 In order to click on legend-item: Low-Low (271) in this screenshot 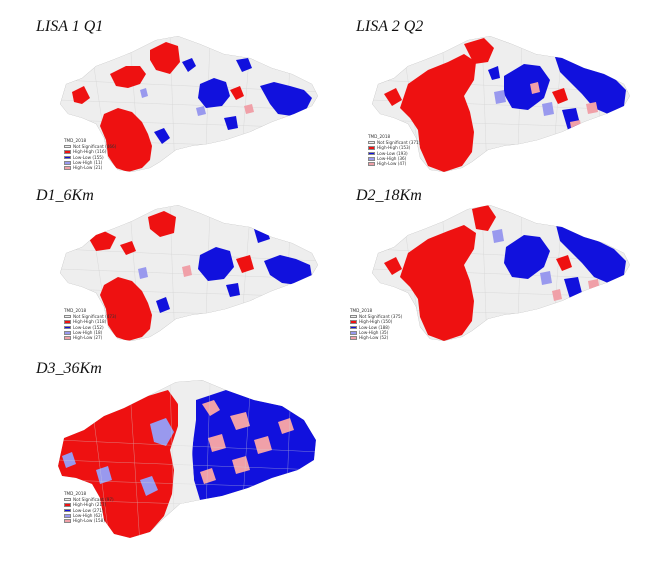, I will do `click(89, 510)`.